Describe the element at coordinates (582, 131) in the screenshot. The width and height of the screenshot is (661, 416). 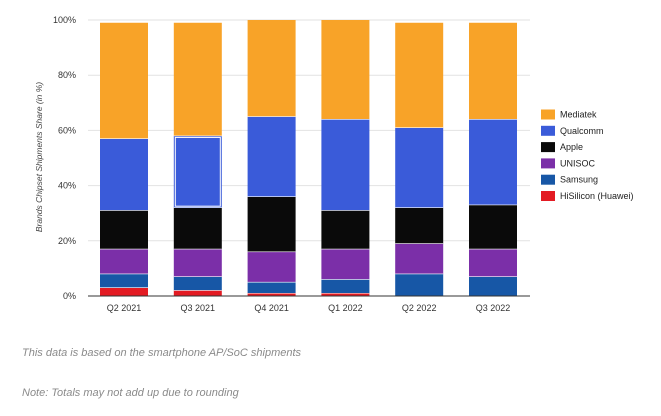
I see `legend-label-qualcomm: Qualcomm` at that location.